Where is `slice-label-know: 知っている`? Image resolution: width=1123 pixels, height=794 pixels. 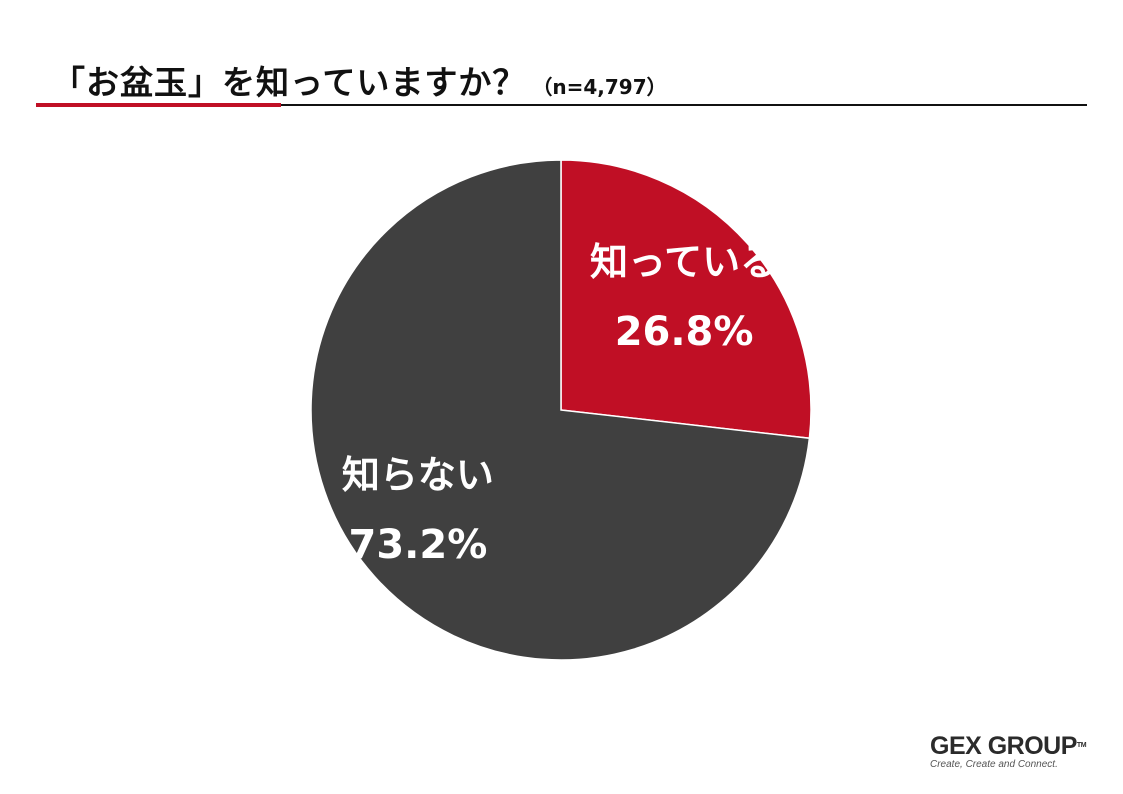 slice-label-know: 知っている is located at coordinates (684, 262).